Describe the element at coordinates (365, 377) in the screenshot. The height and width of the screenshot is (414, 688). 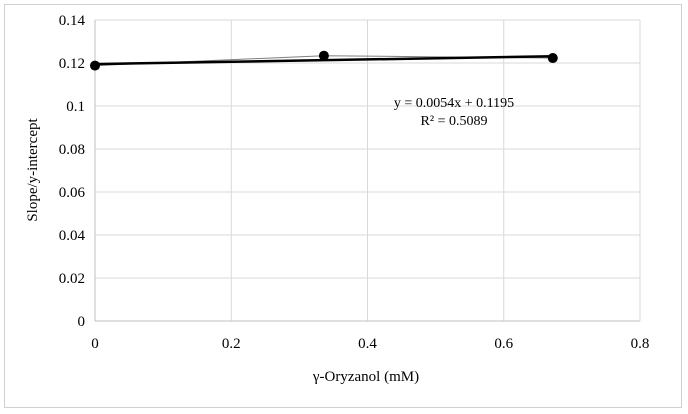
I see `x-axis-title: γ-Oryzanol (mM)` at that location.